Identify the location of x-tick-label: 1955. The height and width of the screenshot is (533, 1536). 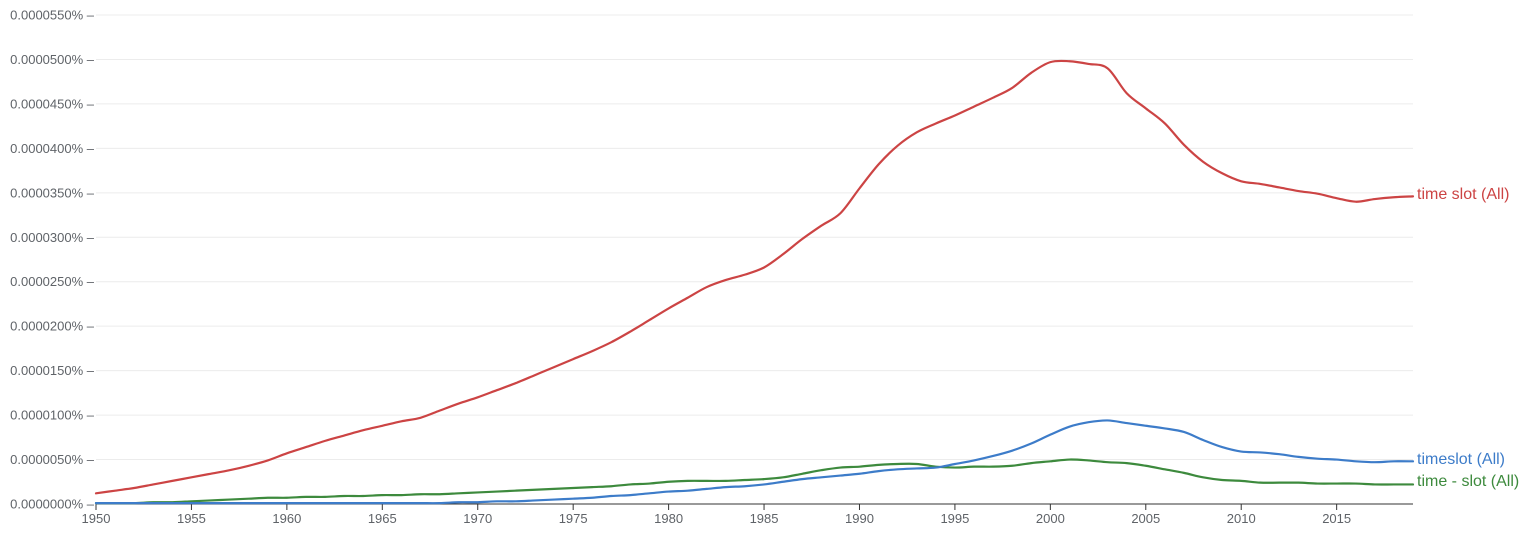
(191, 518).